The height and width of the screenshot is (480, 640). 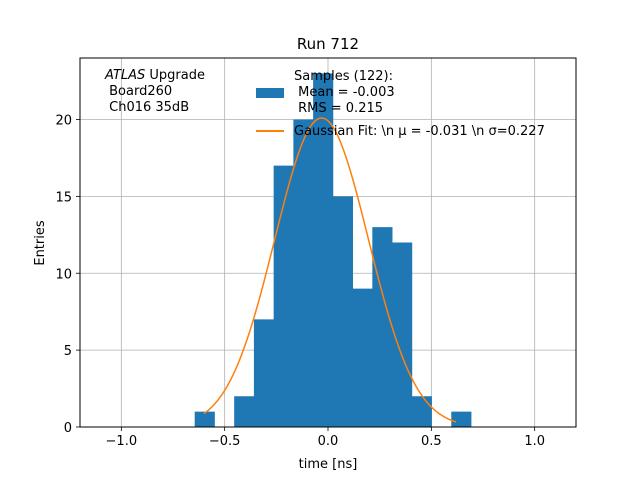 I want to click on legend-histogram-line-2: RMS = 0.215, so click(x=338, y=108).